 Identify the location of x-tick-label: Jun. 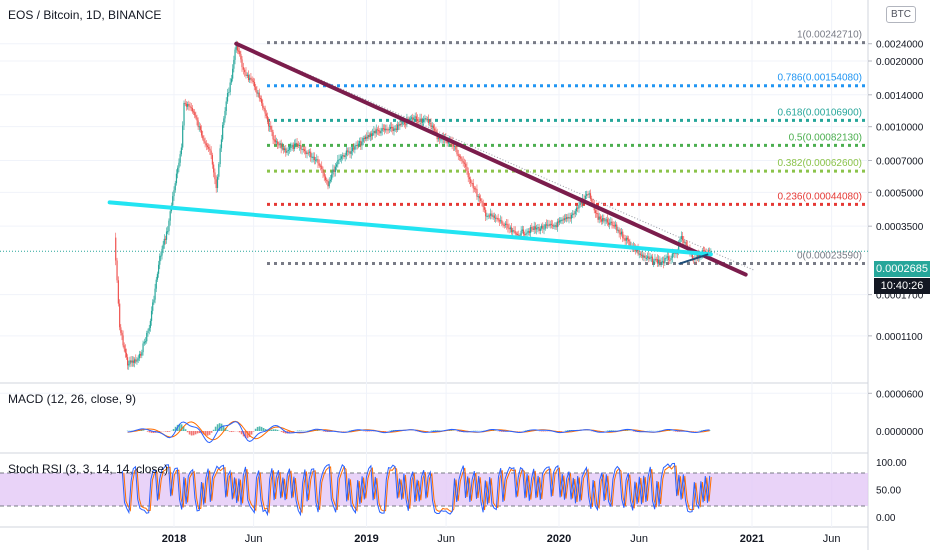
(254, 539).